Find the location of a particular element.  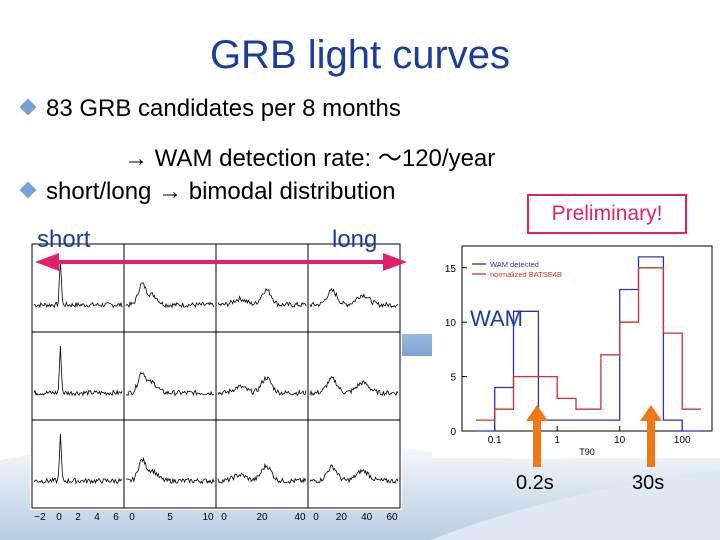

duration-long-label: 30s is located at coordinates (648, 483).